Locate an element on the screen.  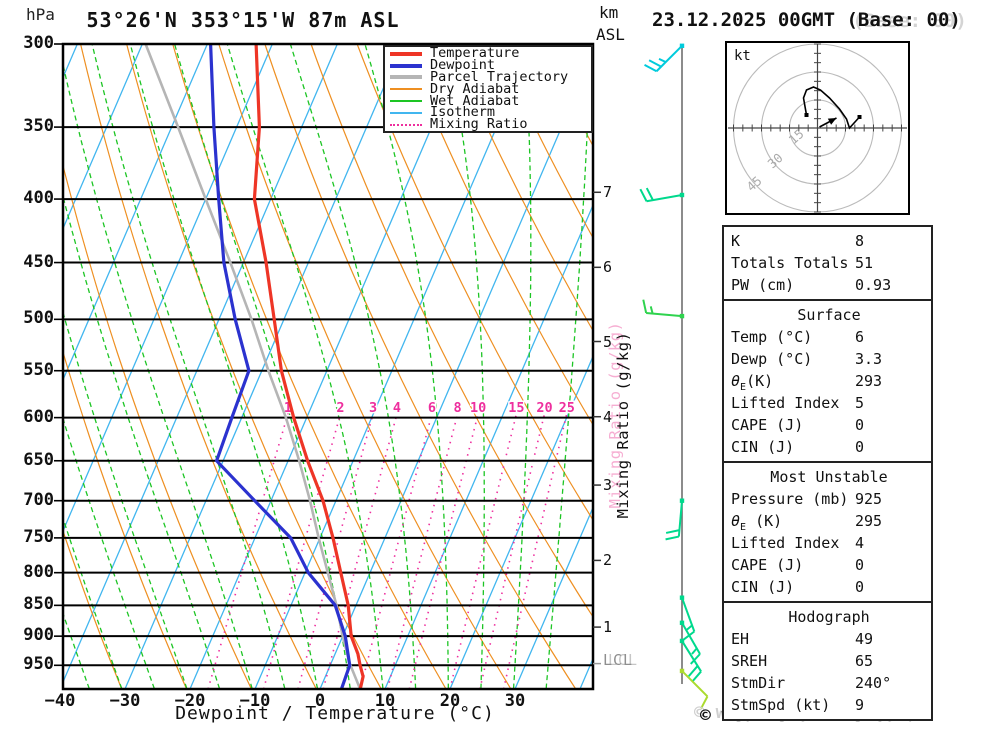
km-tick-label: 3 is located at coordinates (608, 485).